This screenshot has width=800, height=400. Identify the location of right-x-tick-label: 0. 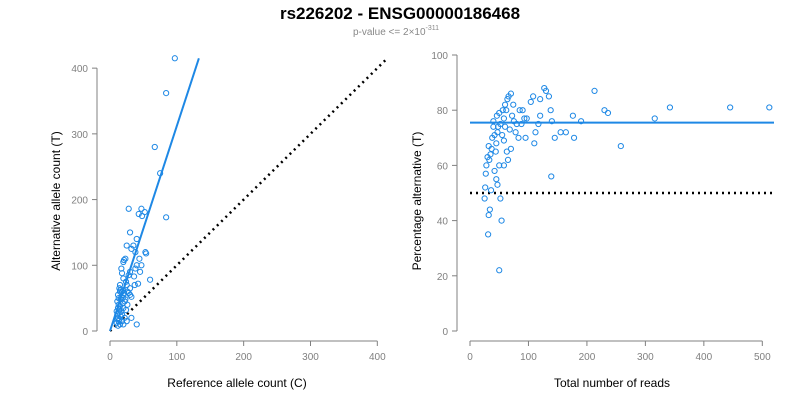
(470, 357).